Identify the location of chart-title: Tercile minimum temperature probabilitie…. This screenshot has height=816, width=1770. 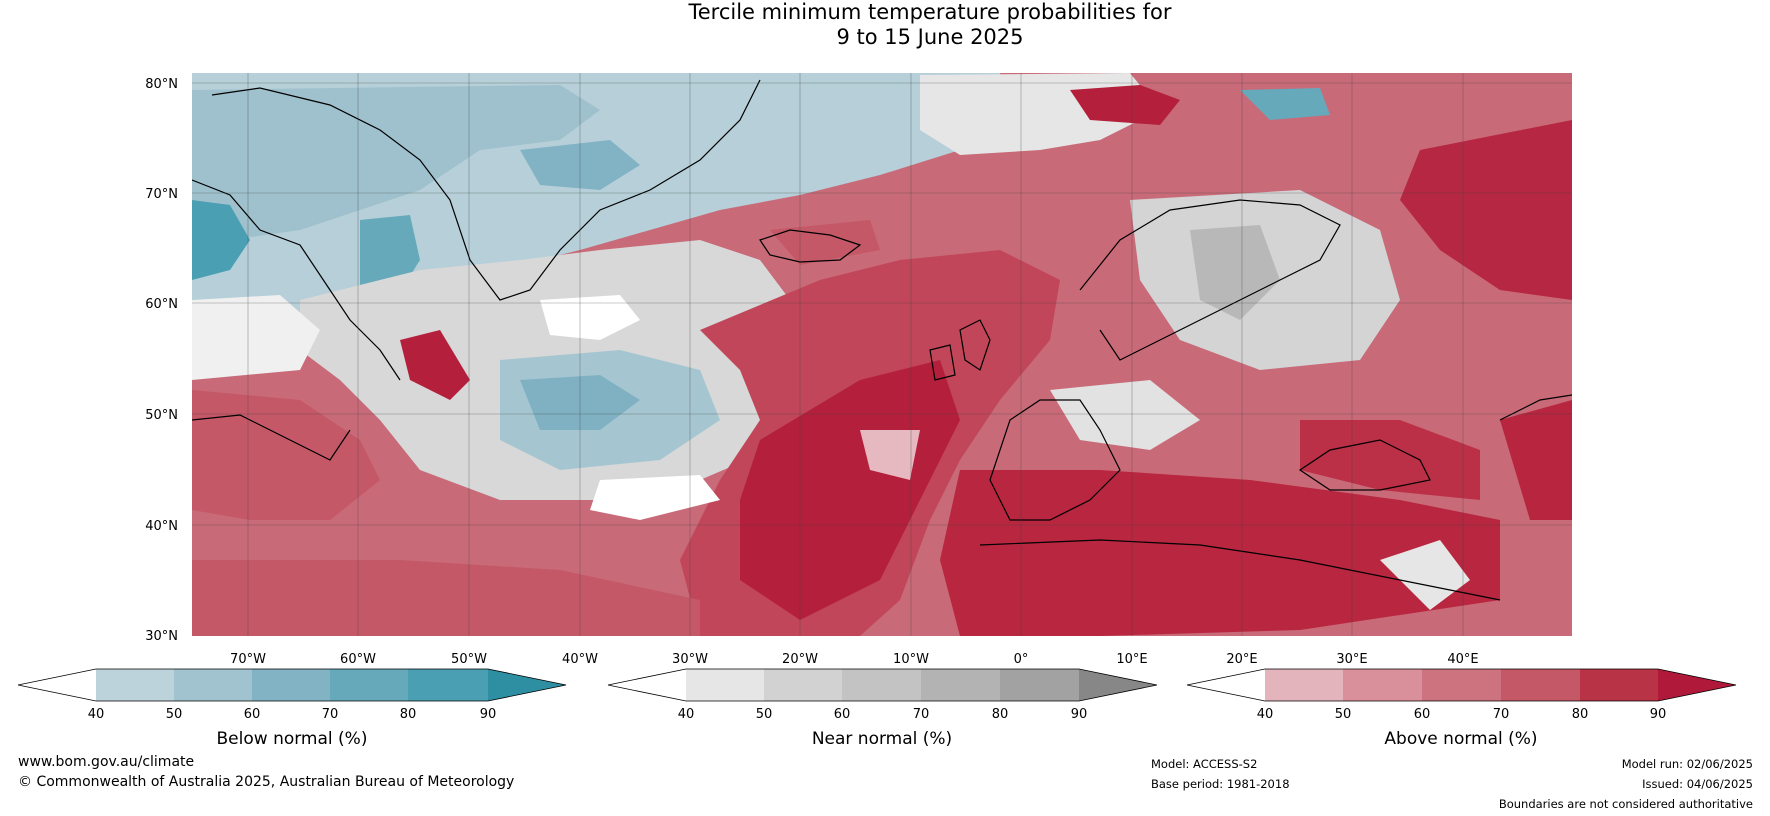
(885, 25).